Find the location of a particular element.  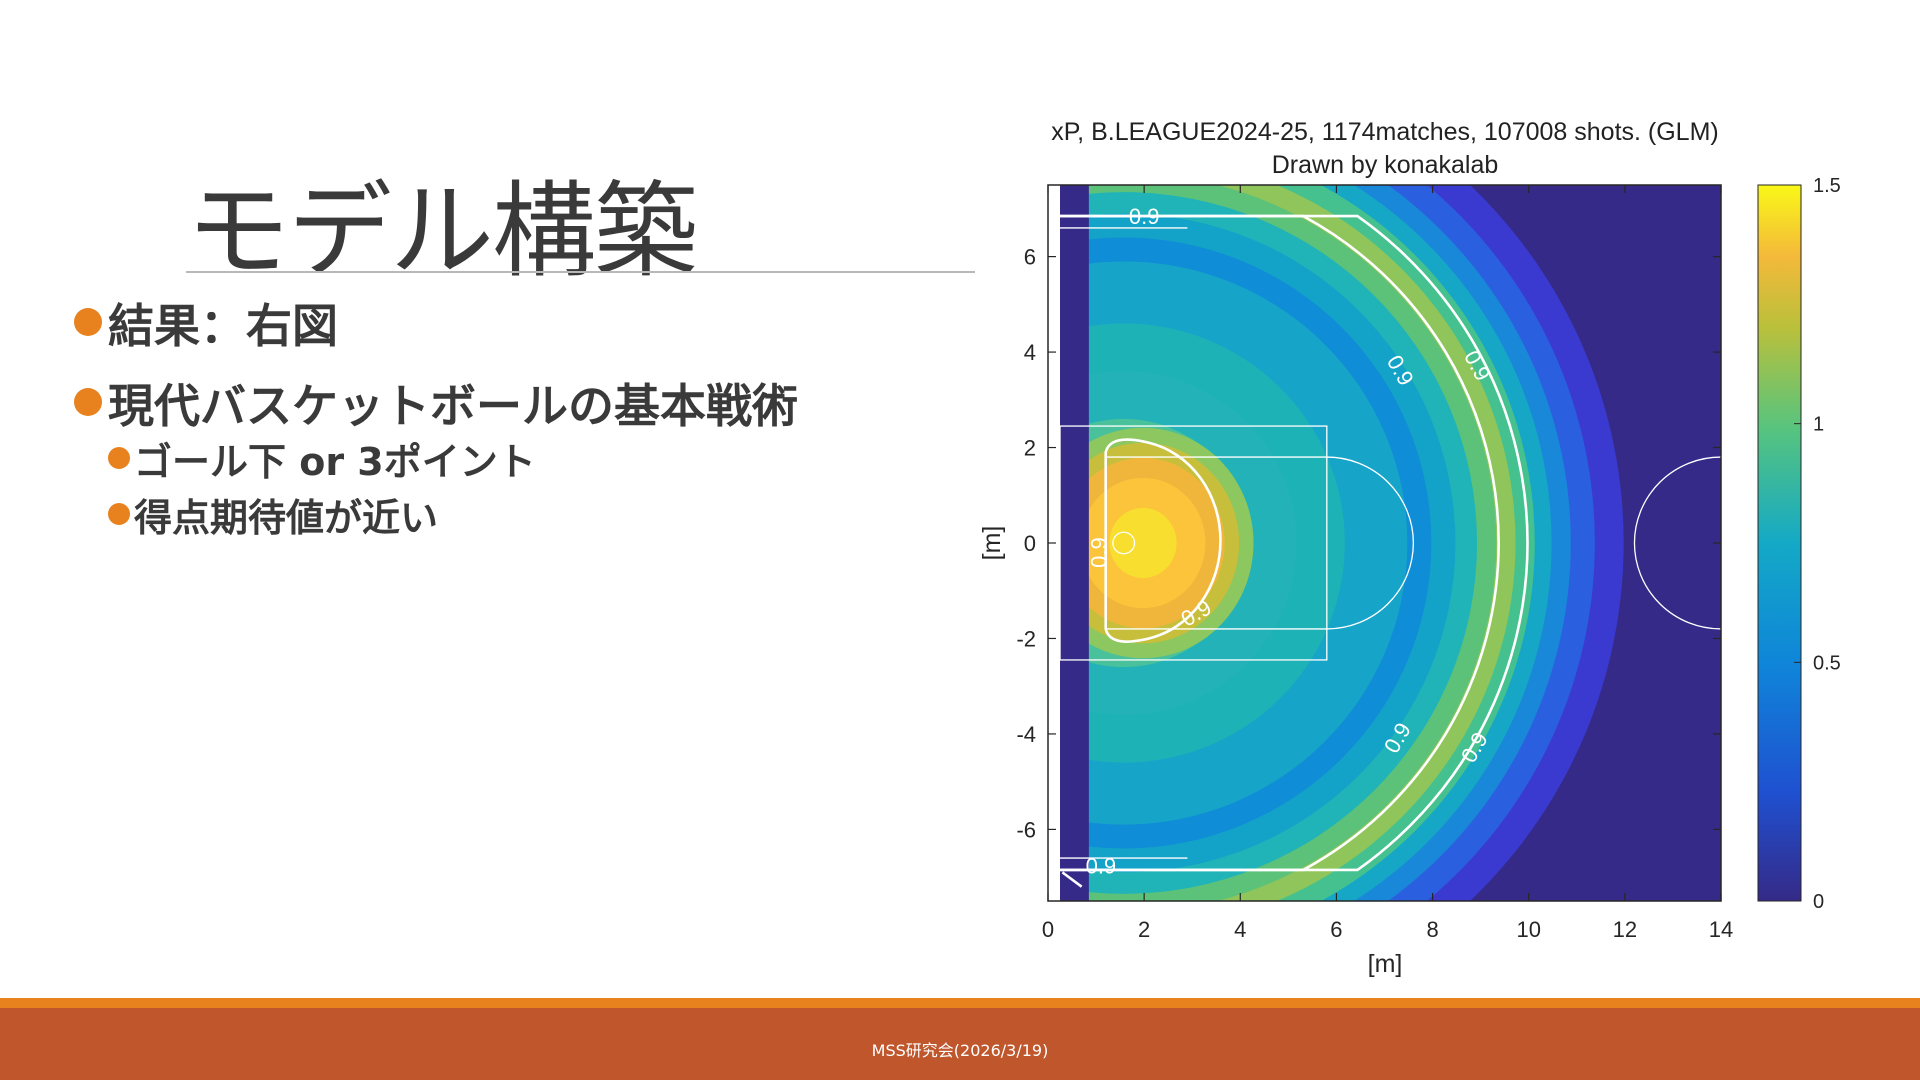

bullet-item: 結果：右図 is located at coordinates (206, 323).